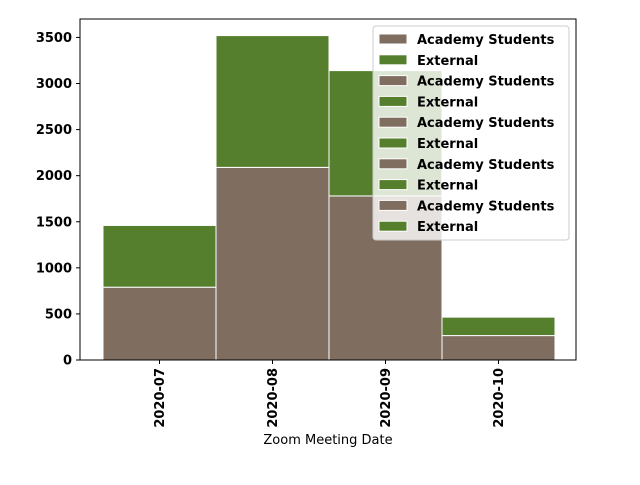 The image size is (640, 485). What do you see at coordinates (54, 222) in the screenshot?
I see `y-tick-label: 1500` at bounding box center [54, 222].